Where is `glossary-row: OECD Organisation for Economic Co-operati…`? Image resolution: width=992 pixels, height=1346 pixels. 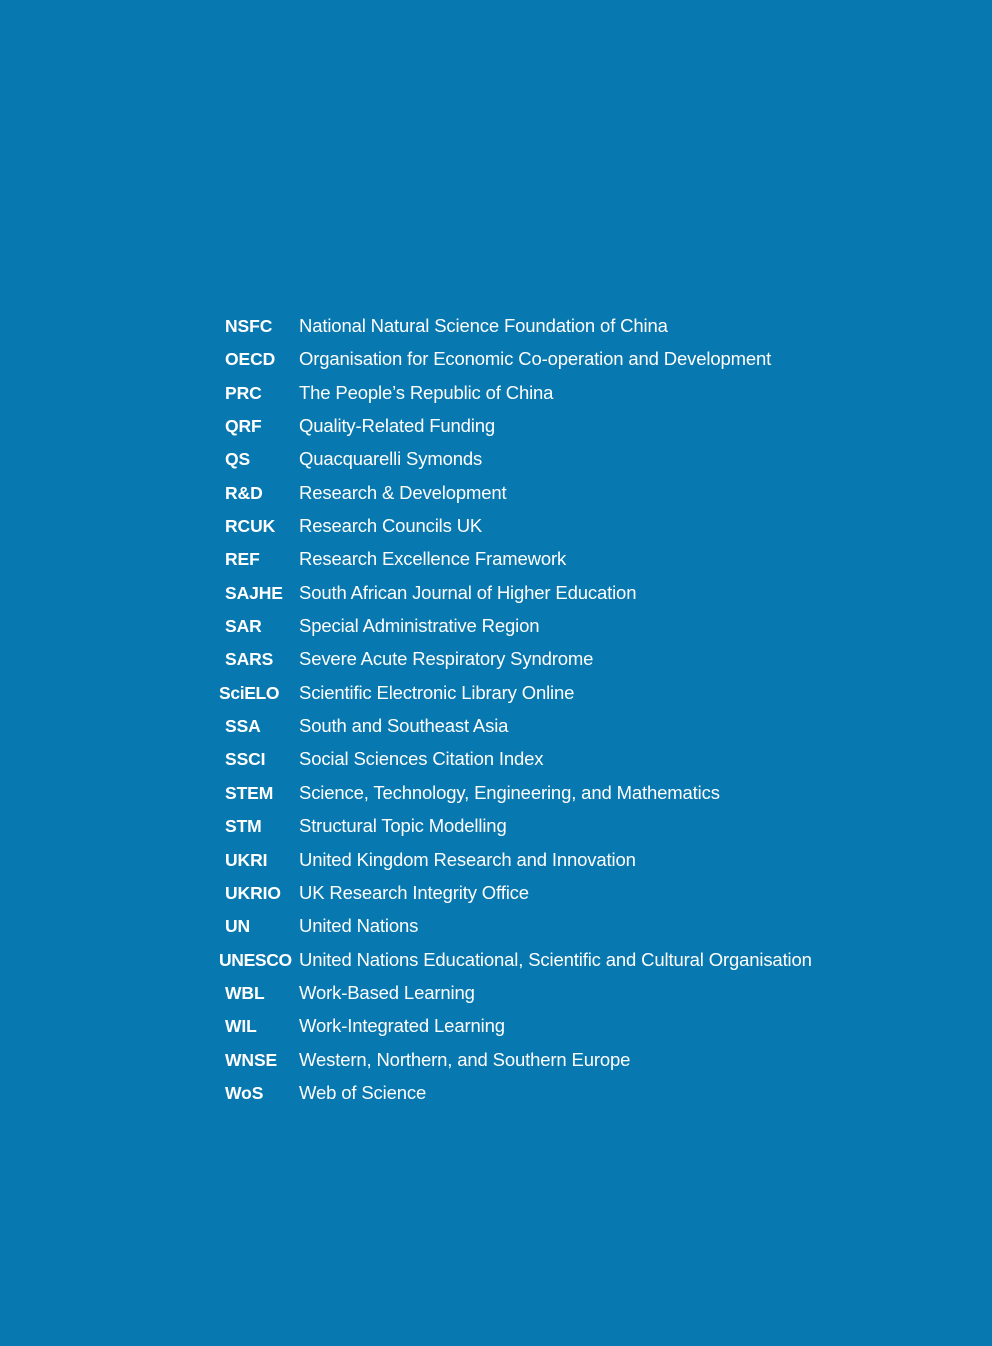
glossary-row: OECD Organisation for Economic Co-operati… is located at coordinates (569, 364).